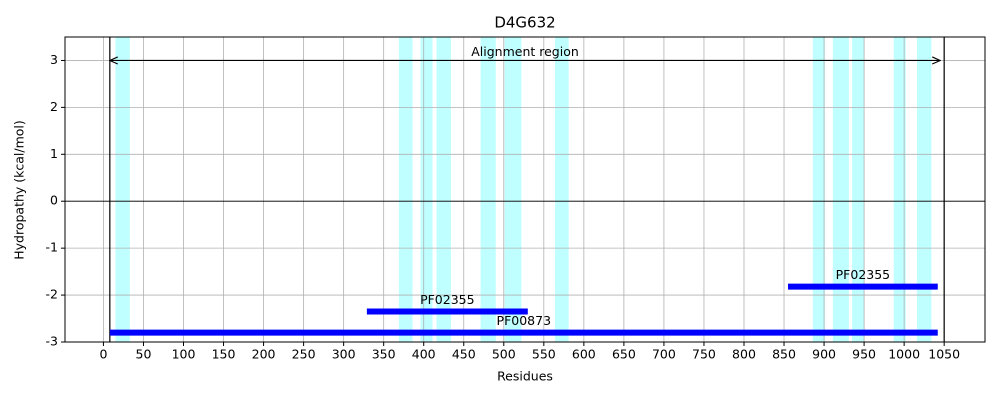 The width and height of the screenshot is (1000, 404). Describe the element at coordinates (704, 354) in the screenshot. I see `x-tick-label: 750` at that location.